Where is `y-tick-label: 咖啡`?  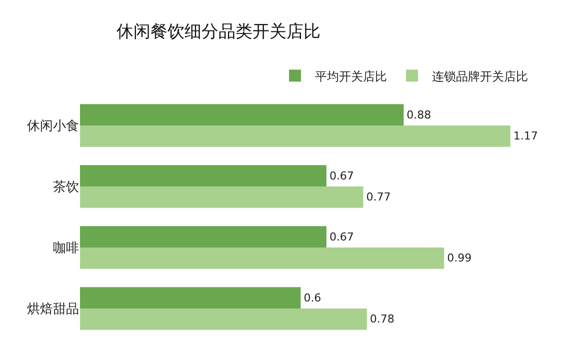
y-tick-label: 咖啡 is located at coordinates (66, 248).